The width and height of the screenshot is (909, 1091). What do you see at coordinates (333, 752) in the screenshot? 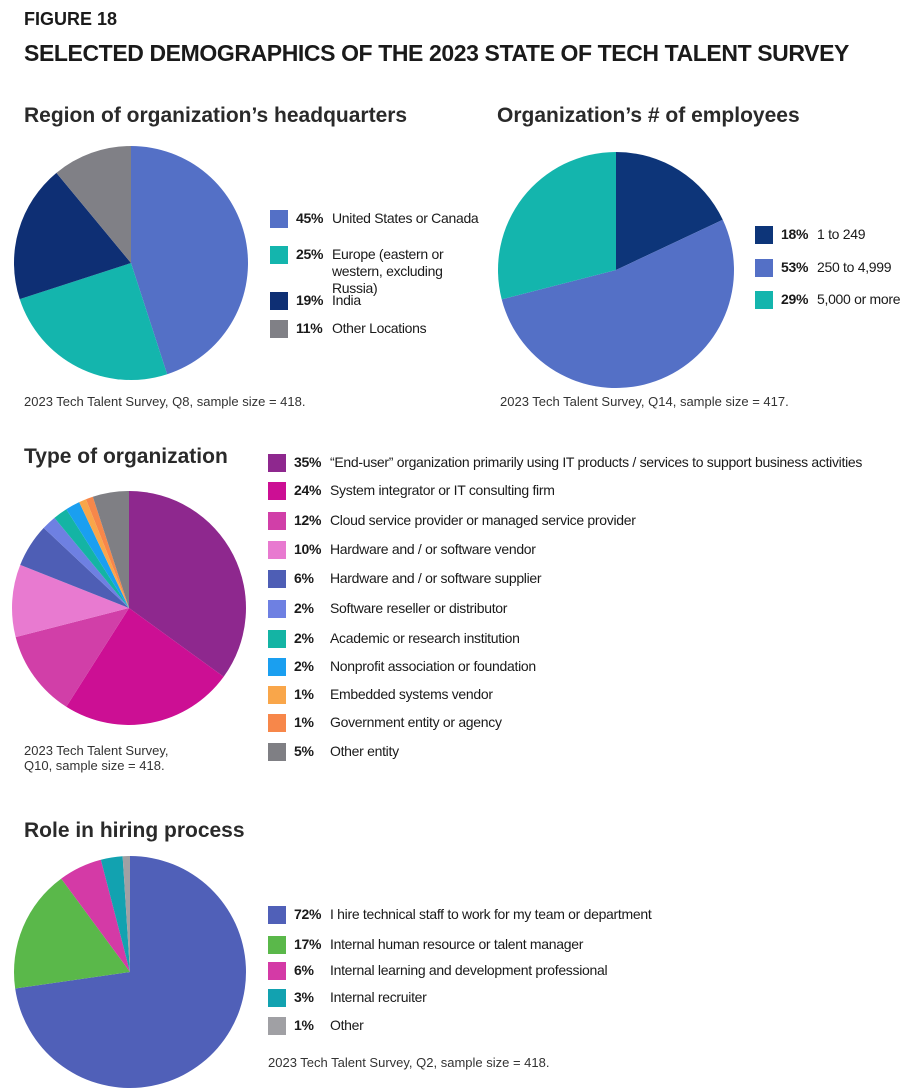
I see `legend-entry: 5% Other entity` at bounding box center [333, 752].